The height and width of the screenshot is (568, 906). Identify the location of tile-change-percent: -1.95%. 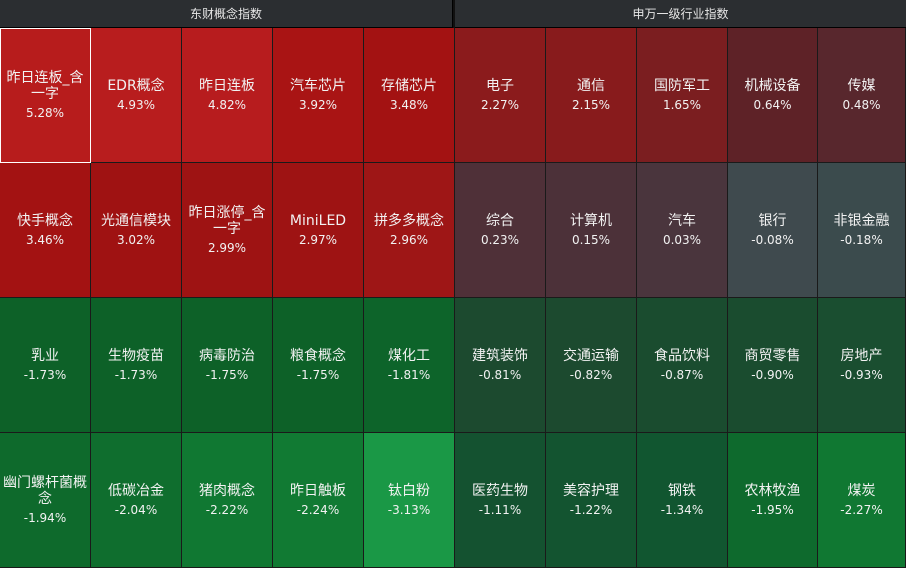
(772, 510).